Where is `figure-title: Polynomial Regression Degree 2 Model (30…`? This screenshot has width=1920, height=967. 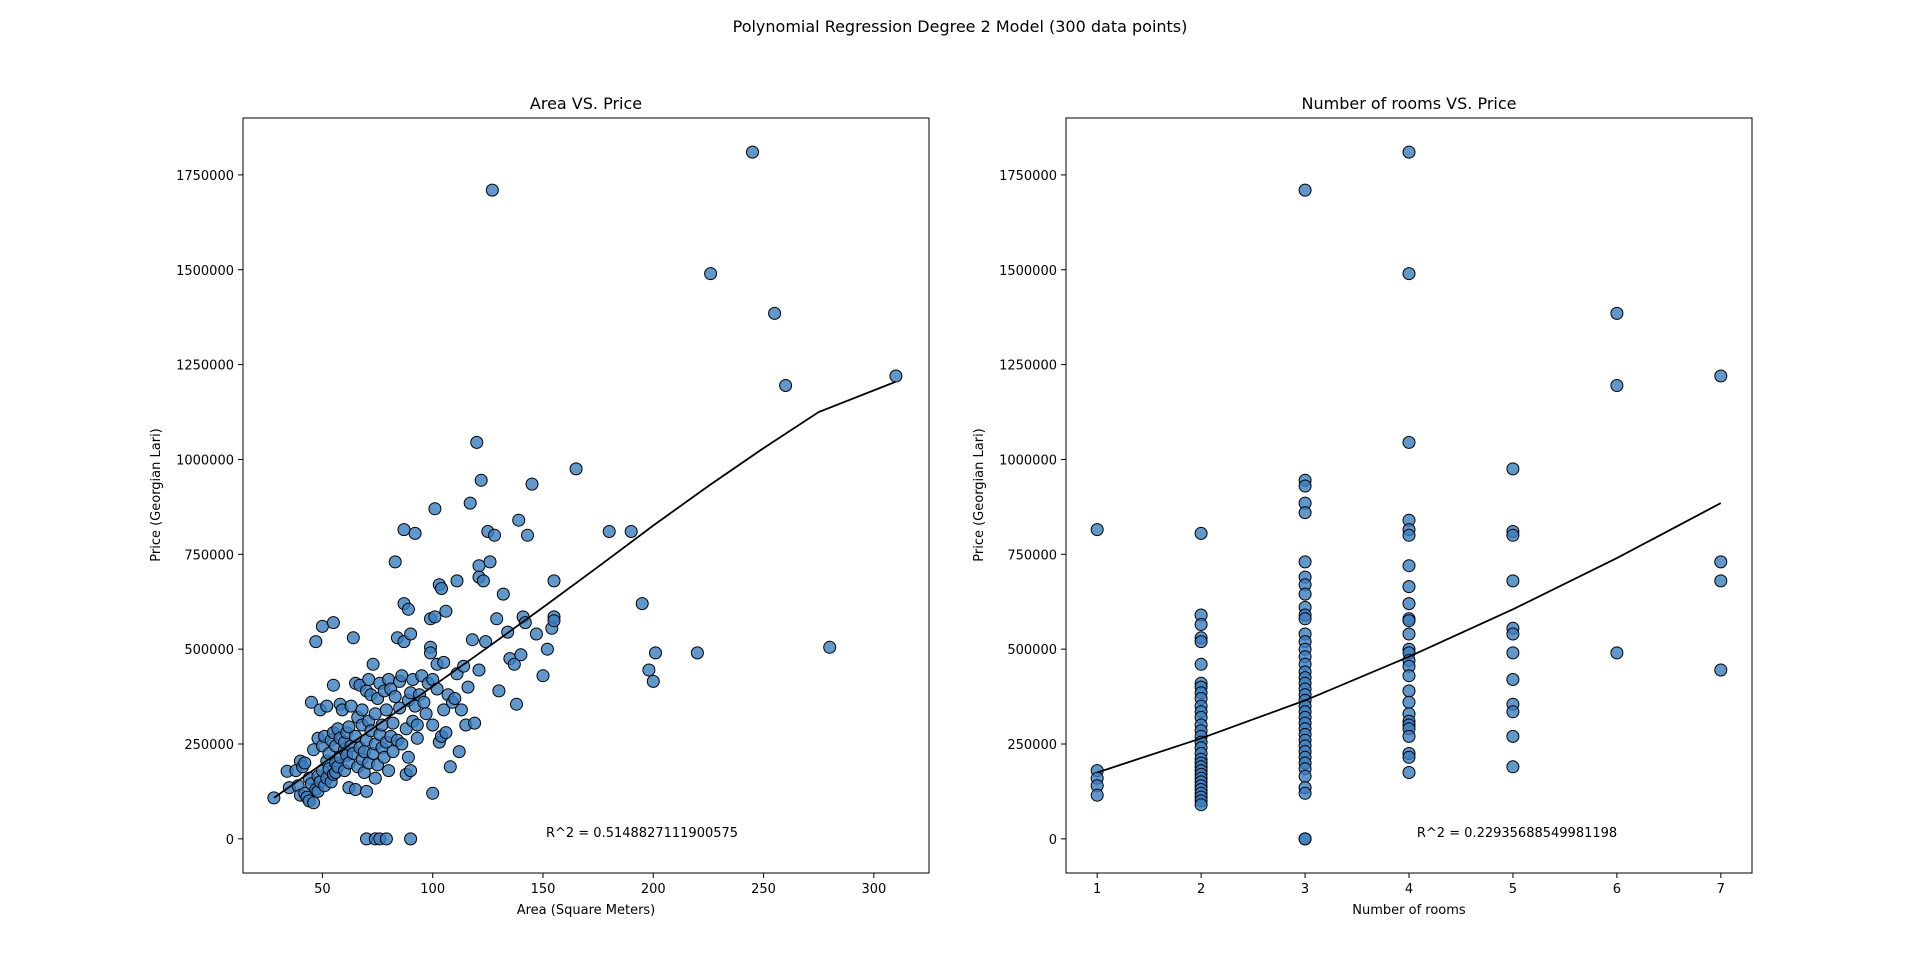 figure-title: Polynomial Regression Degree 2 Model (30… is located at coordinates (960, 26).